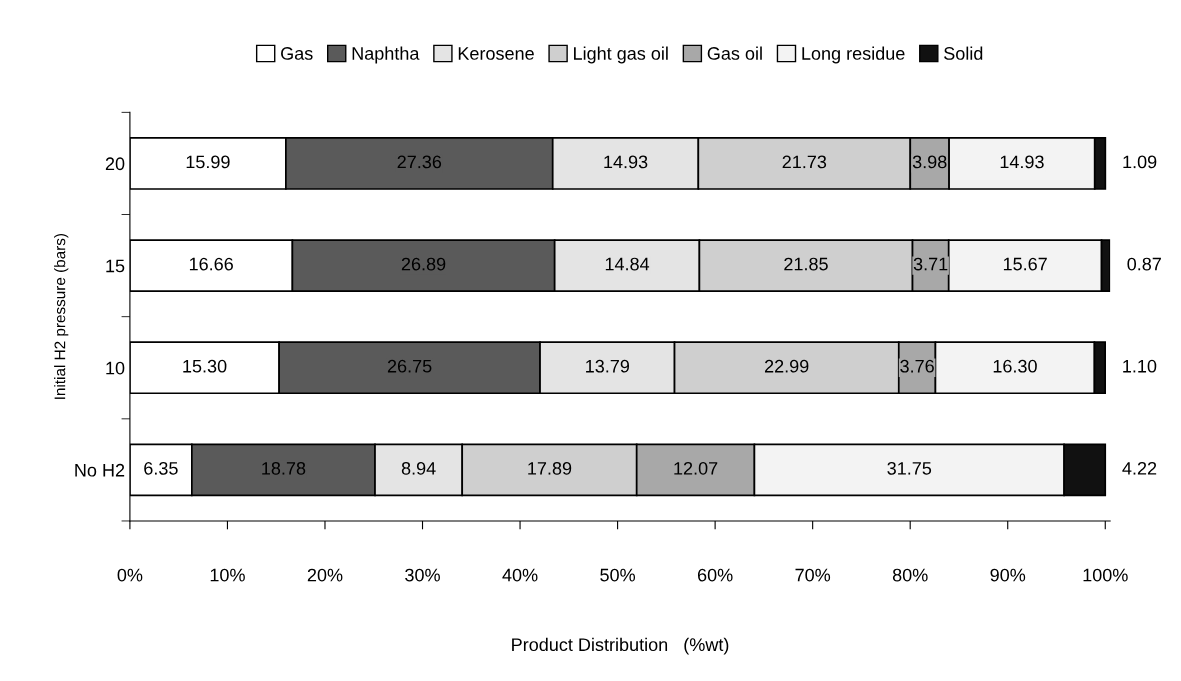 Image resolution: width=1181 pixels, height=681 pixels. Describe the element at coordinates (1008, 575) in the screenshot. I see `x-tick-label: 90%` at that location.